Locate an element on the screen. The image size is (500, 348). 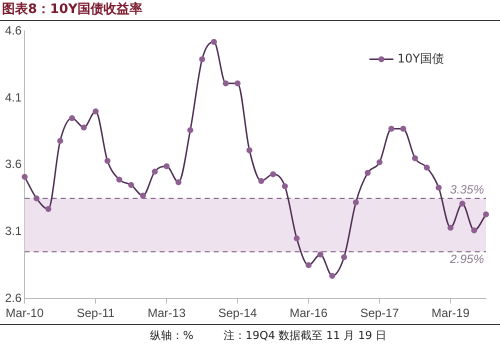
legend-label: 10Y国债 is located at coordinates (420, 58).